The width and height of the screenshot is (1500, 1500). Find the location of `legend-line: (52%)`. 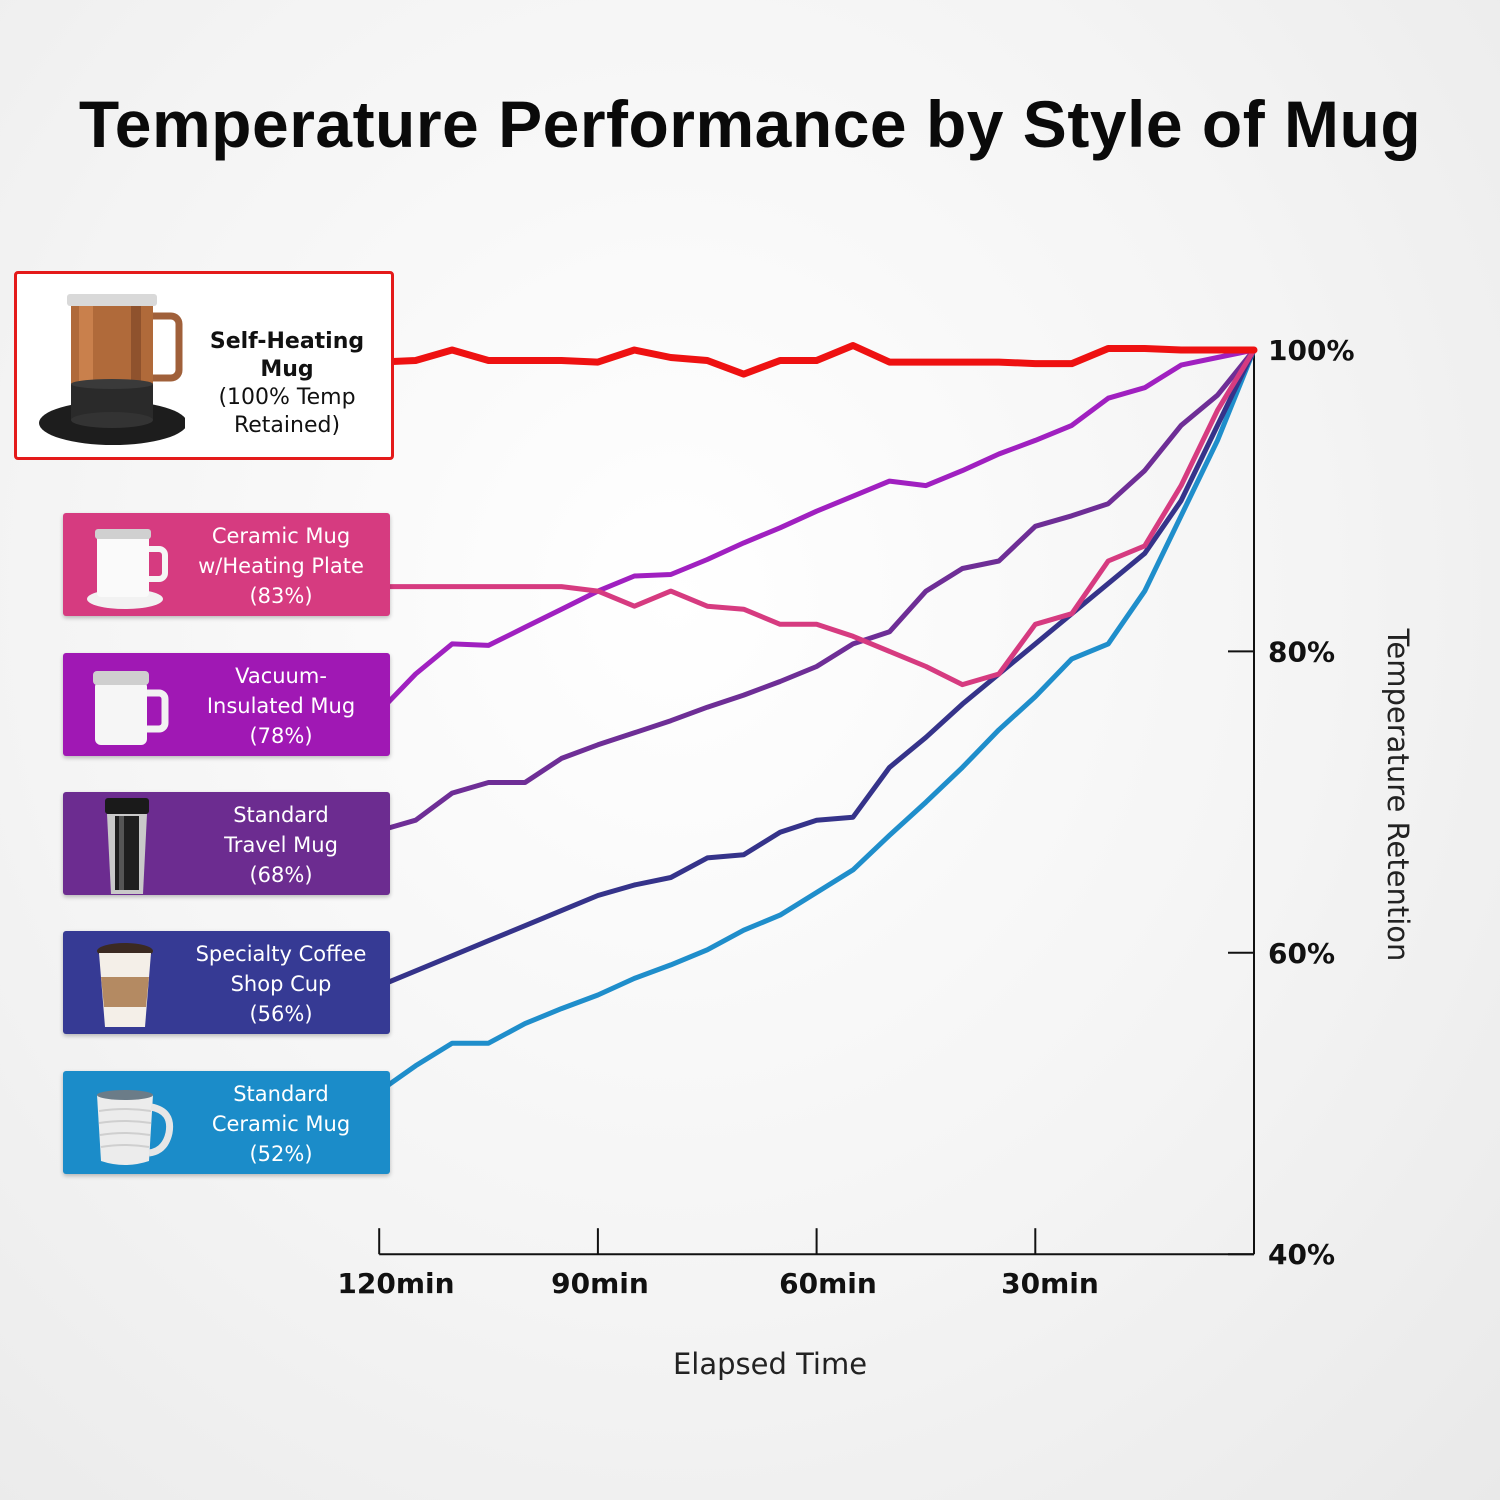

legend-line: (52%) is located at coordinates (281, 1154).